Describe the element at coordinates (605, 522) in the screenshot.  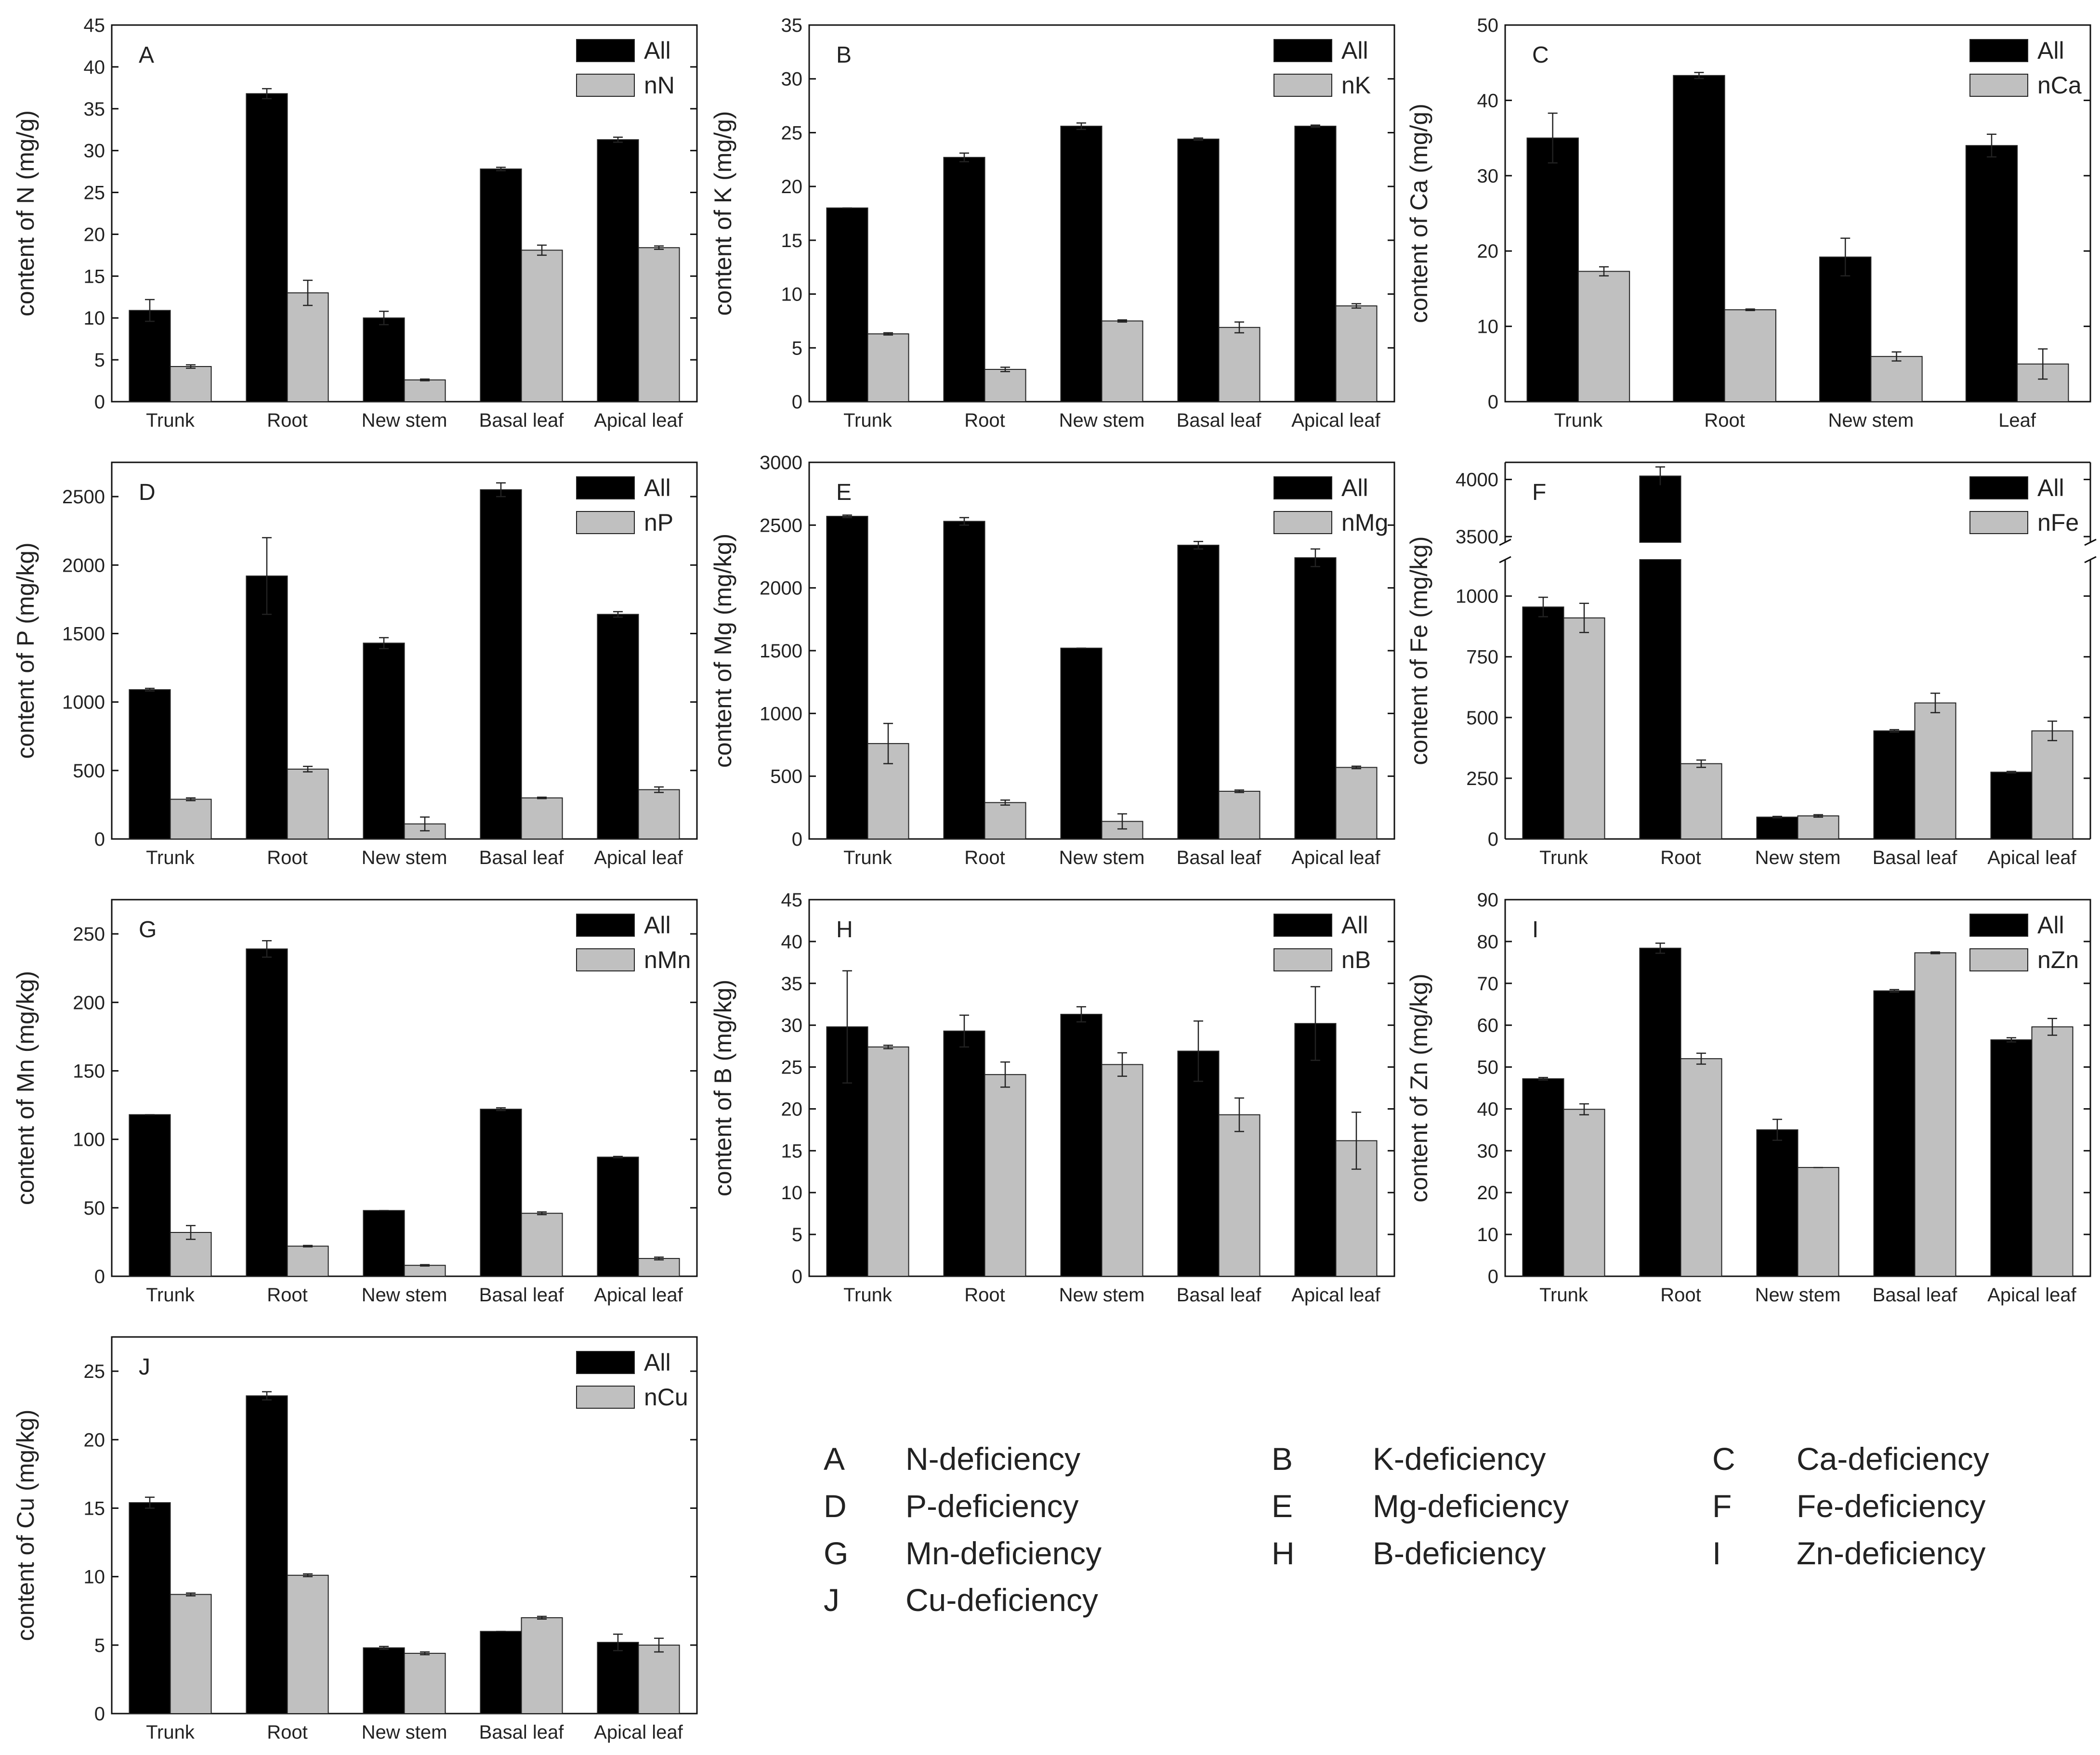
I see `legend-swatch-np` at that location.